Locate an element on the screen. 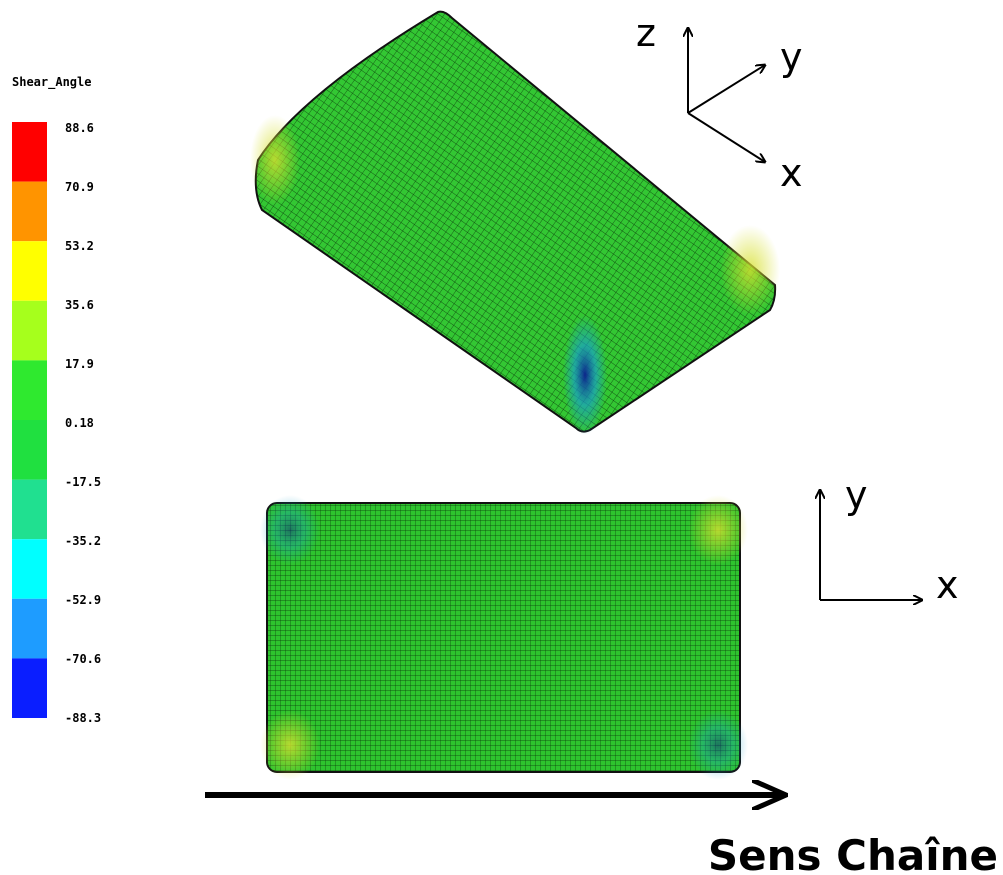 The image size is (1003, 875). legend-label: 88.6 is located at coordinates (79, 128).